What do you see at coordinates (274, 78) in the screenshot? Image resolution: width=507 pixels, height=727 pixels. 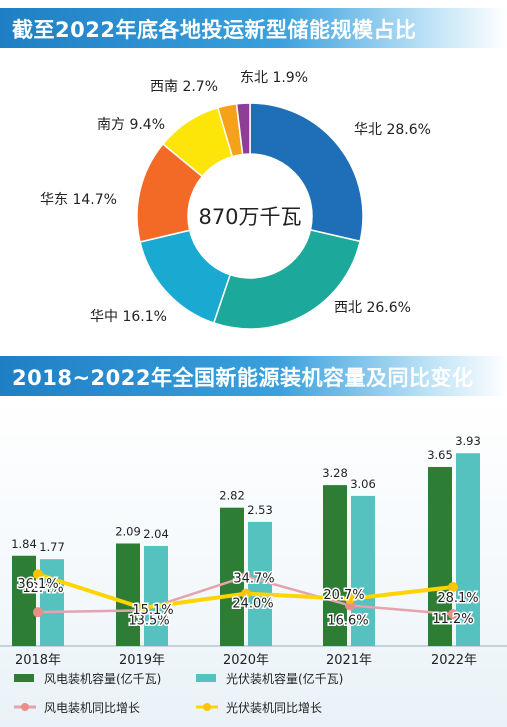 I see `donut-slice-label: 东北 1.9%` at bounding box center [274, 78].